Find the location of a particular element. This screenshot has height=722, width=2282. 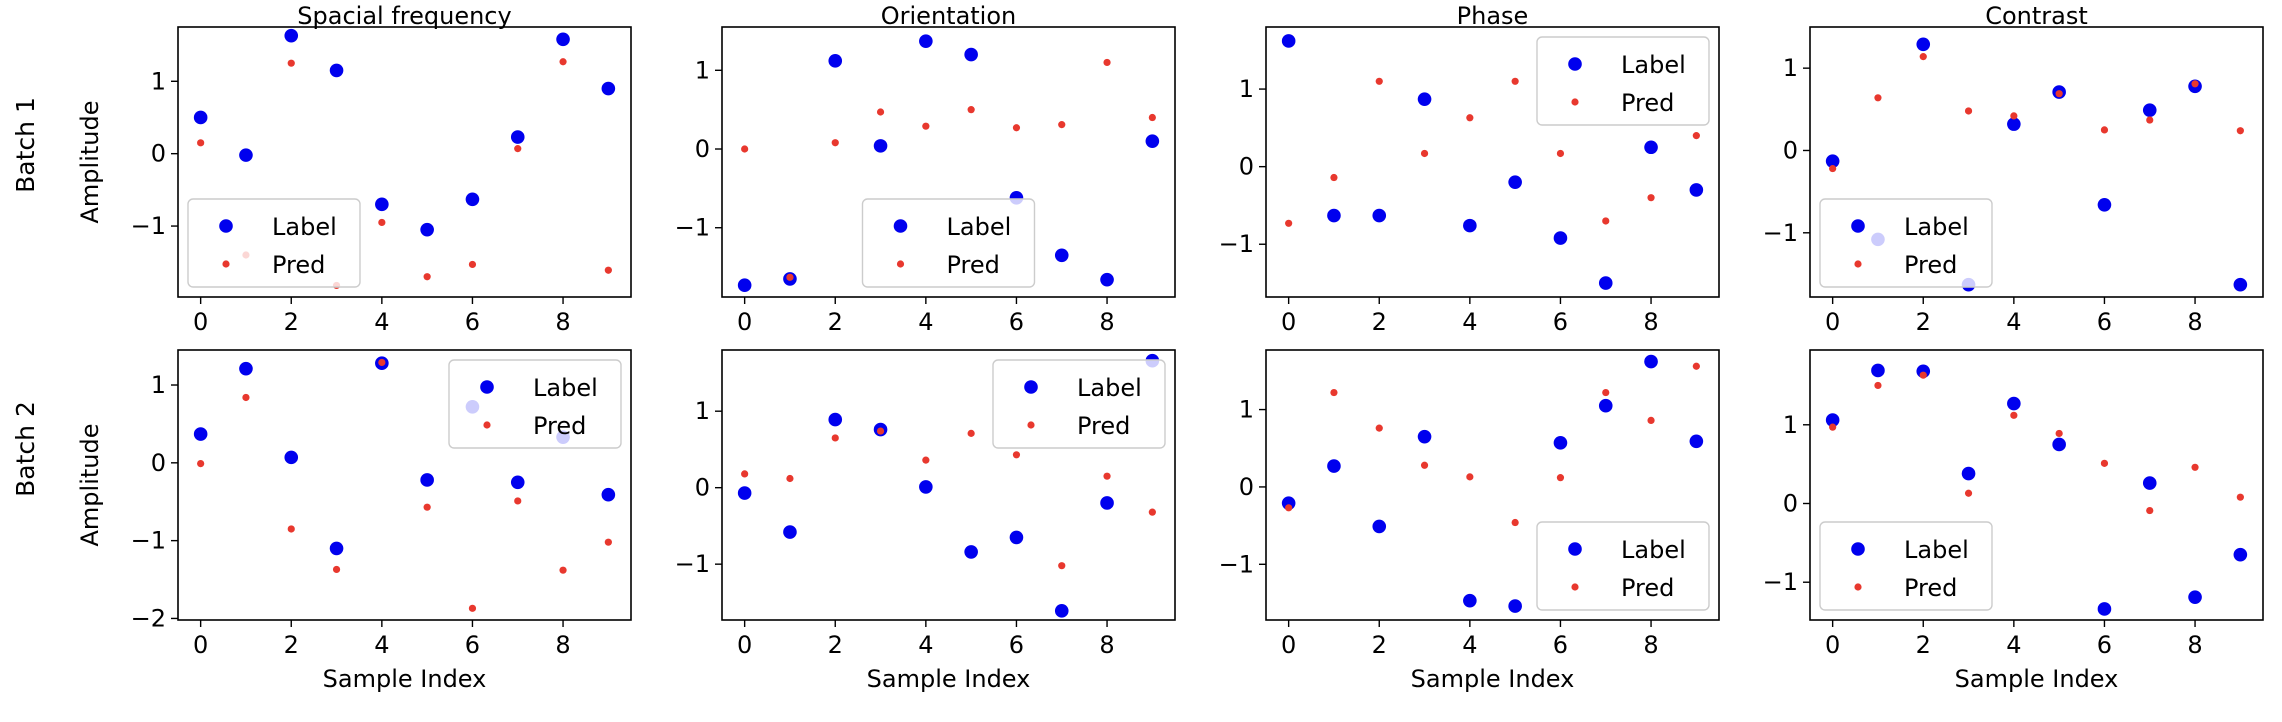

legend: Label Pred is located at coordinates (948, 243).